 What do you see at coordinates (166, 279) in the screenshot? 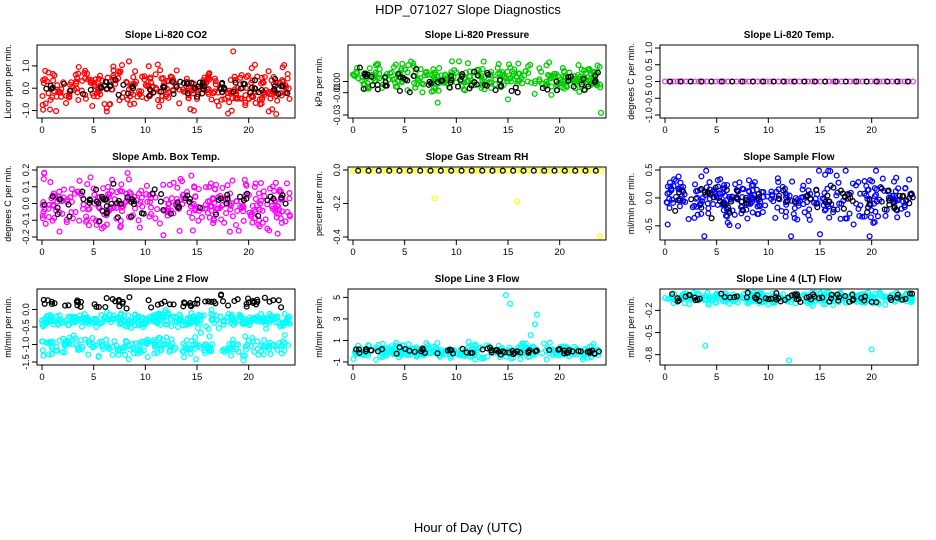
I see `panel-title: Slope Line 2 Flow` at bounding box center [166, 279].